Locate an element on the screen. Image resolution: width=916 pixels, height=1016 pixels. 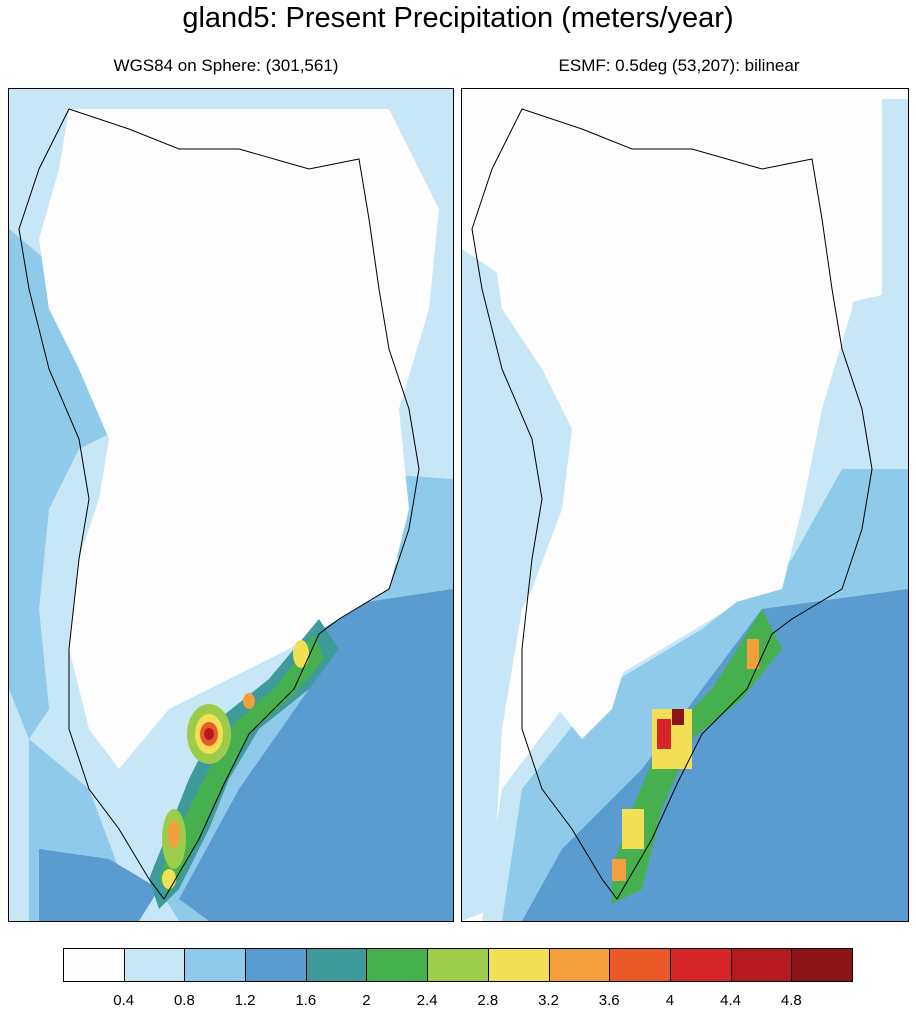
west-low-band is located at coordinates (527, 585).